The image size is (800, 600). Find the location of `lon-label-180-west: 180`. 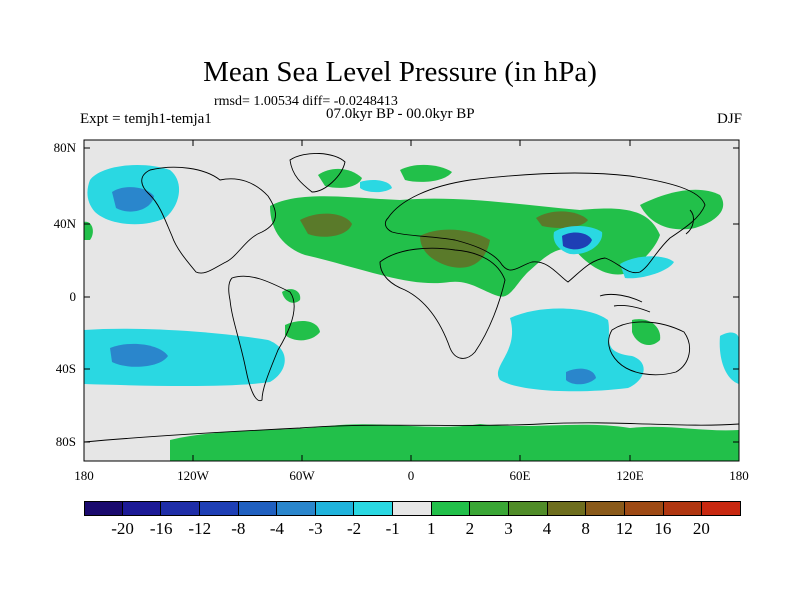

lon-label-180-west: 180 is located at coordinates (84, 475).